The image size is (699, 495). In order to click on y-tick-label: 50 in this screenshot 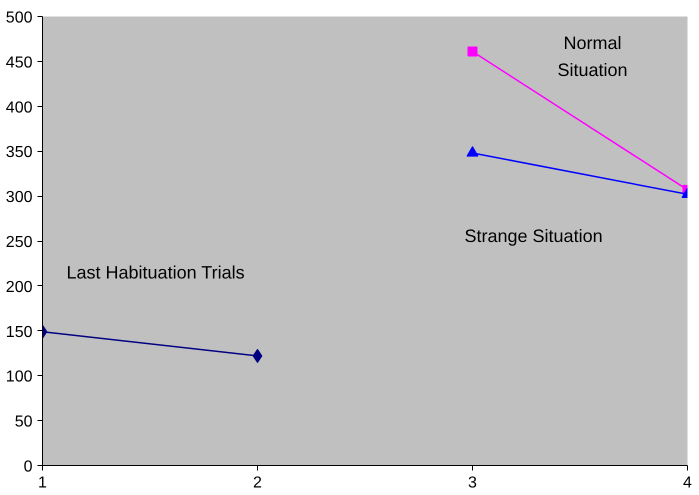, I will do `click(23, 422)`.